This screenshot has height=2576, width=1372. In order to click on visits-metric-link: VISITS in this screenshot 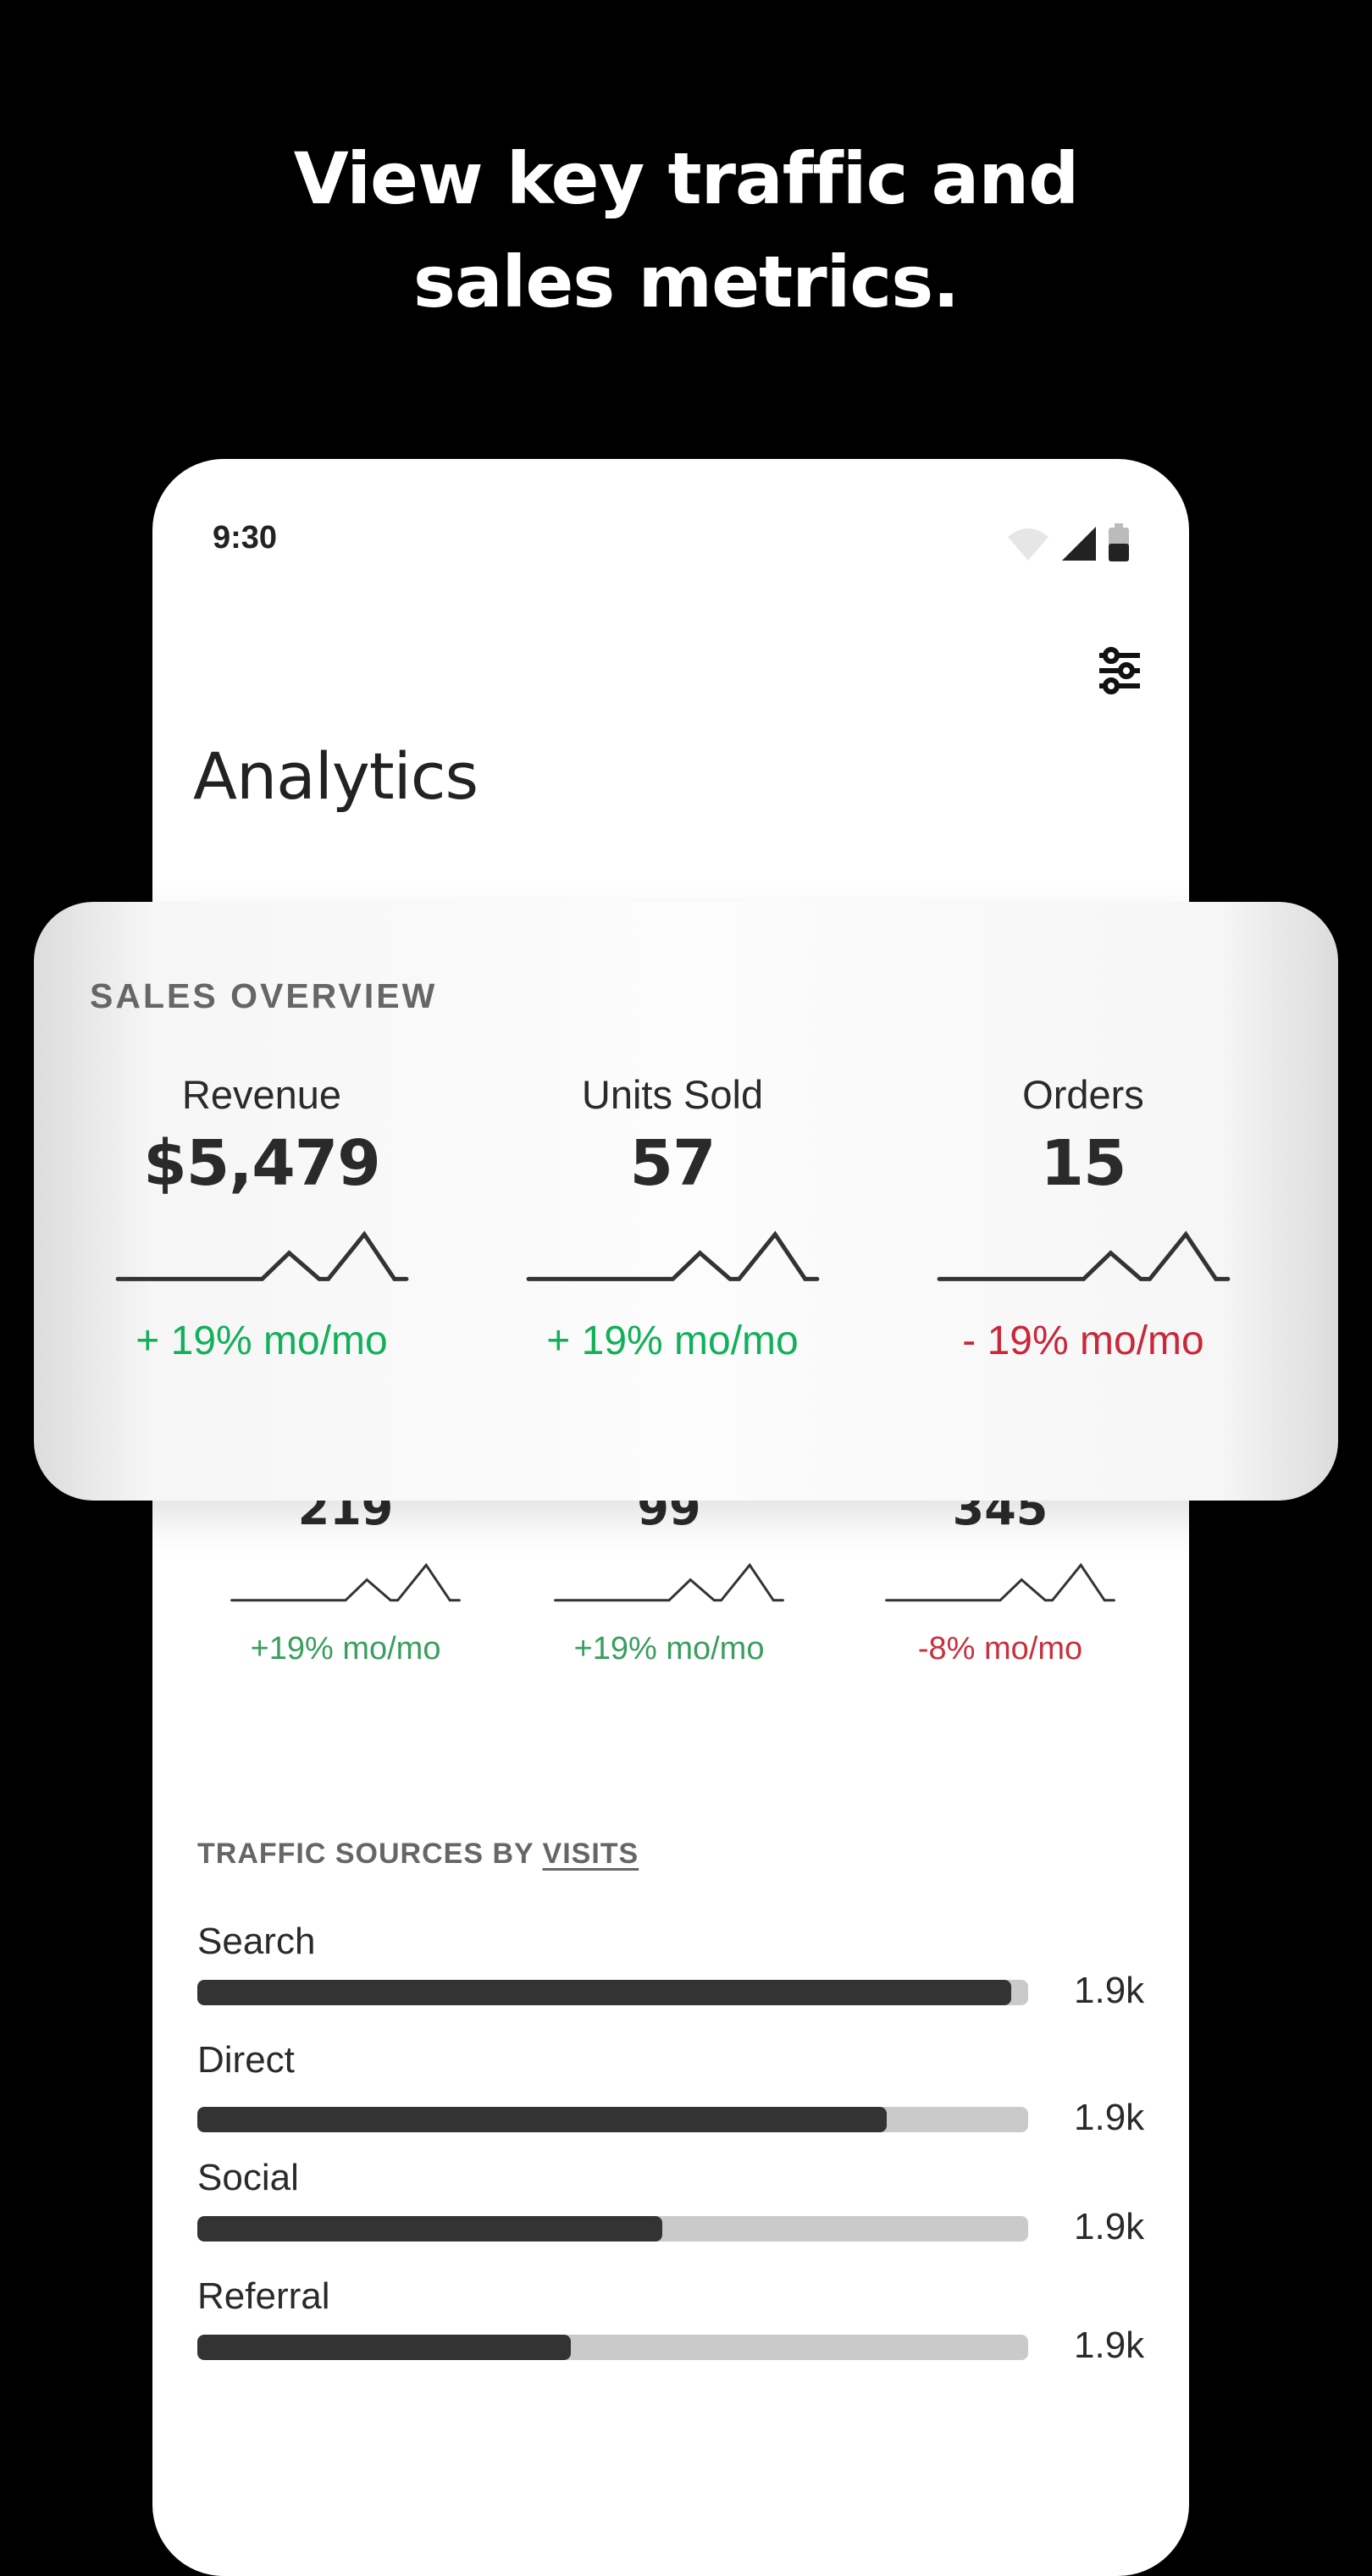, I will do `click(591, 1854)`.